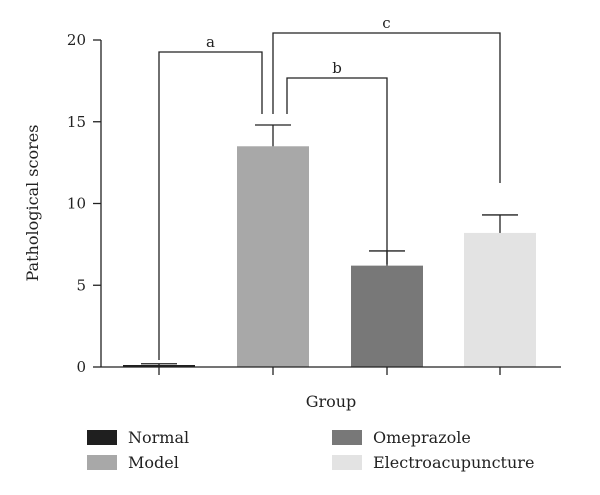  Describe the element at coordinates (210, 42) in the screenshot. I see `significance-label-a: a` at that location.